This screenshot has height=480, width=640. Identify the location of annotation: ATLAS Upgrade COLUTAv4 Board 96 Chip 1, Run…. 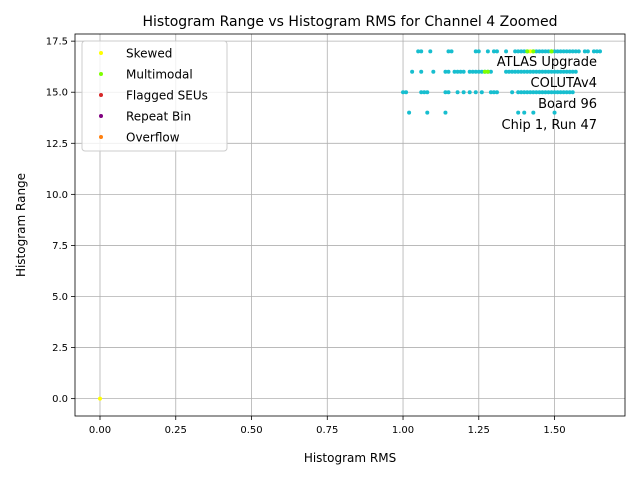
(547, 94).